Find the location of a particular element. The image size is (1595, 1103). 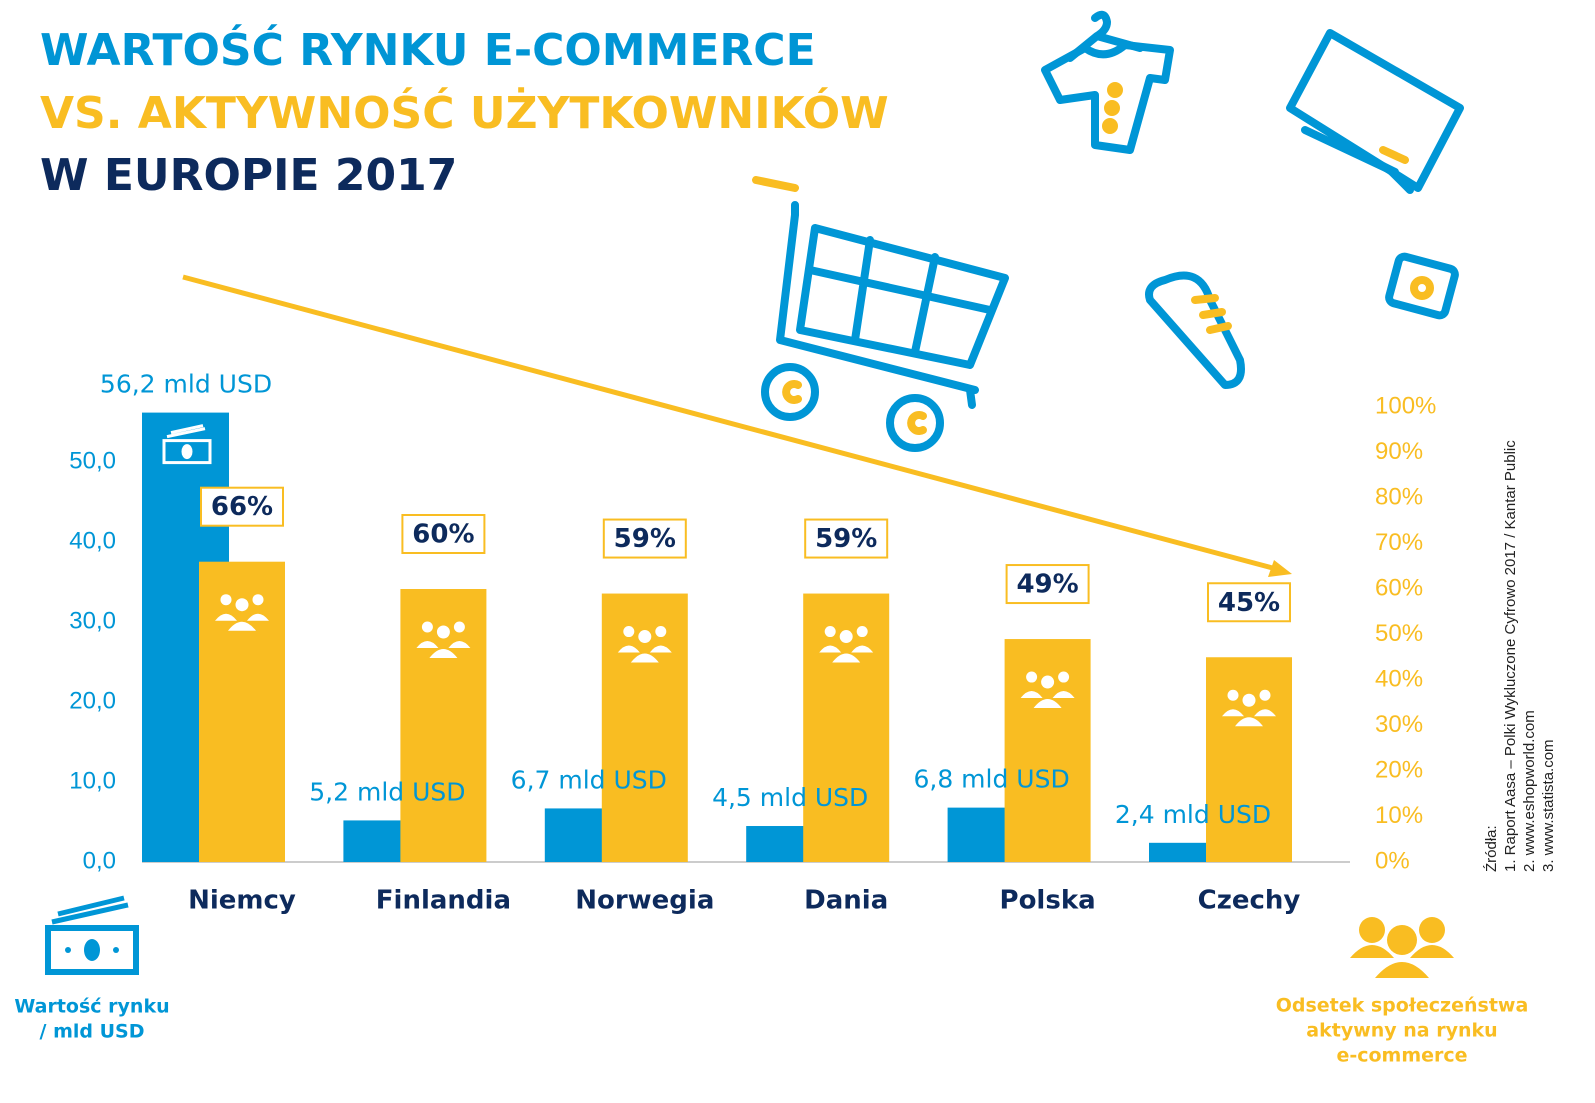

x-tick-label: Polska is located at coordinates (1048, 901).